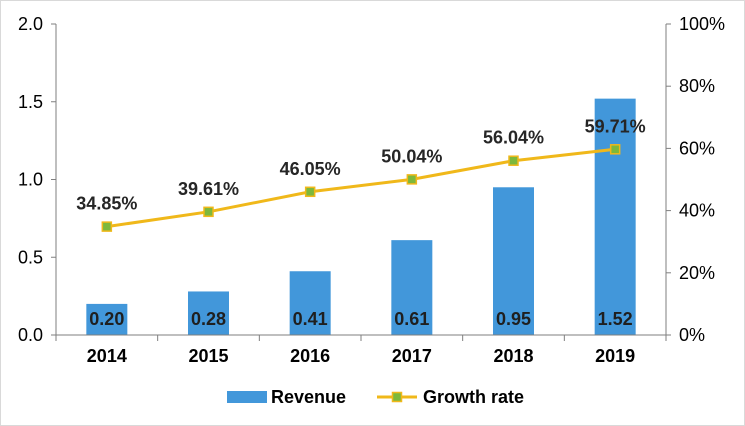  I want to click on bar-value-label-2017: 0.61, so click(411, 319).